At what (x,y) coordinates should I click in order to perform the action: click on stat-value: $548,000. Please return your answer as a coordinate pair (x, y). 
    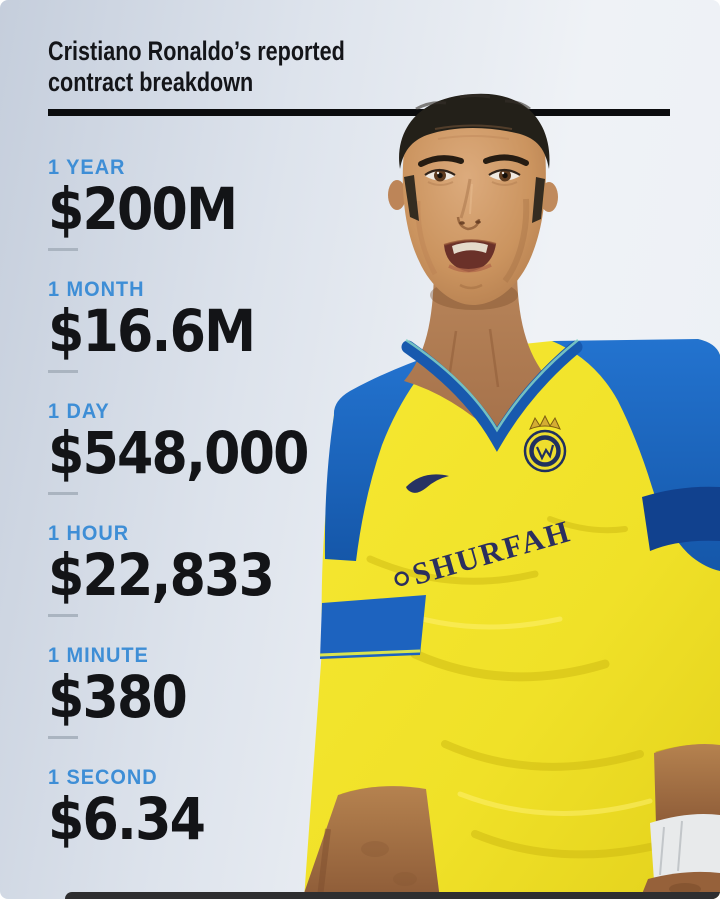
    Looking at the image, I should click on (178, 453).